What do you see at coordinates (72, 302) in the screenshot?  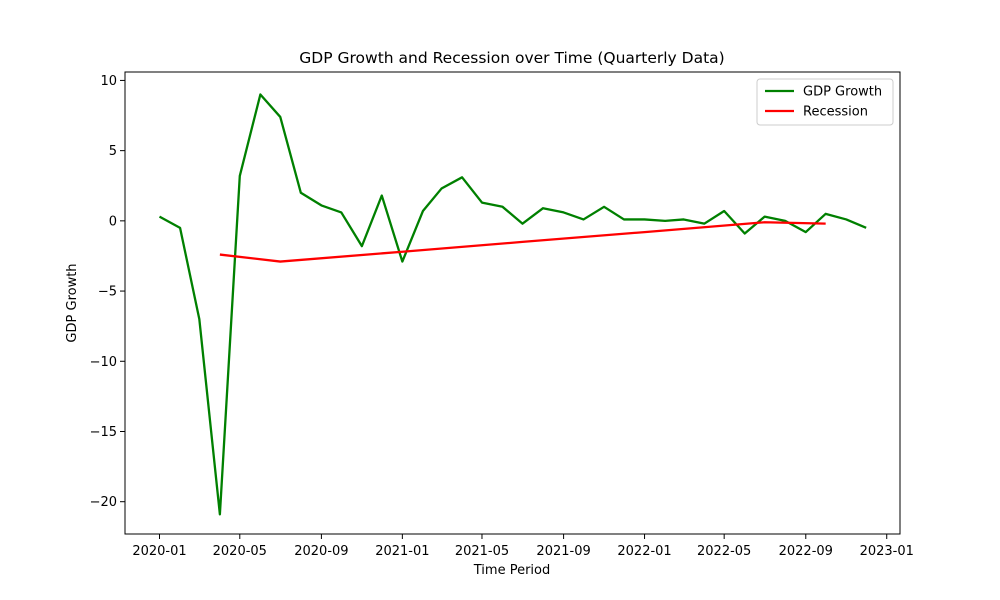 I see `y-axis-title: GDP Growth` at bounding box center [72, 302].